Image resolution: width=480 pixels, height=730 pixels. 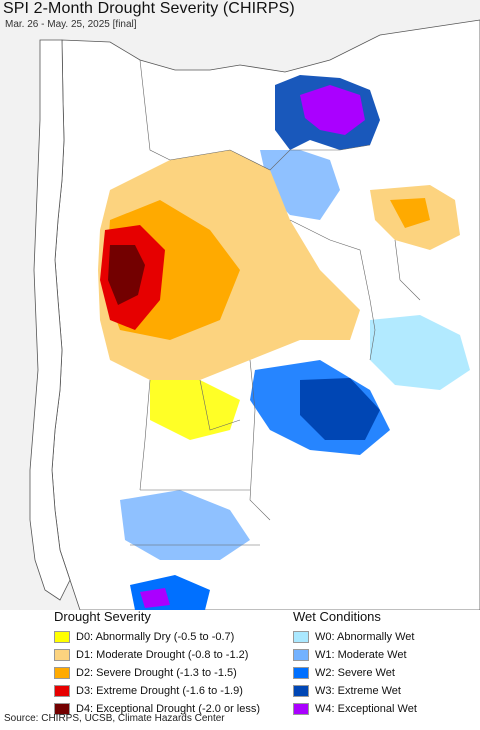 What do you see at coordinates (301, 655) in the screenshot?
I see `legend-swatch-w1` at bounding box center [301, 655].